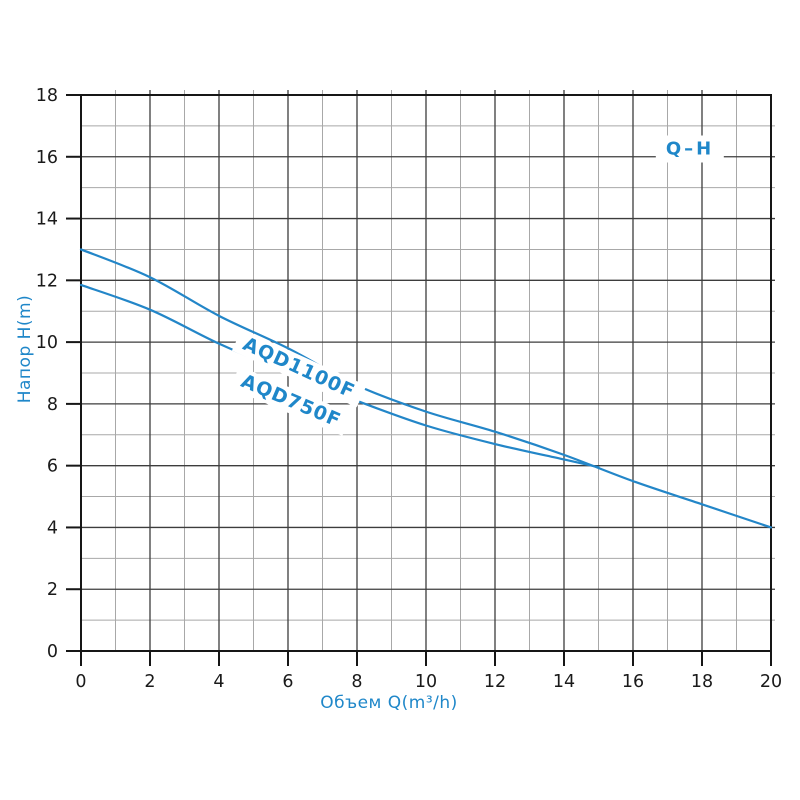  Describe the element at coordinates (702, 682) in the screenshot. I see `x-tick-label: 18` at that location.